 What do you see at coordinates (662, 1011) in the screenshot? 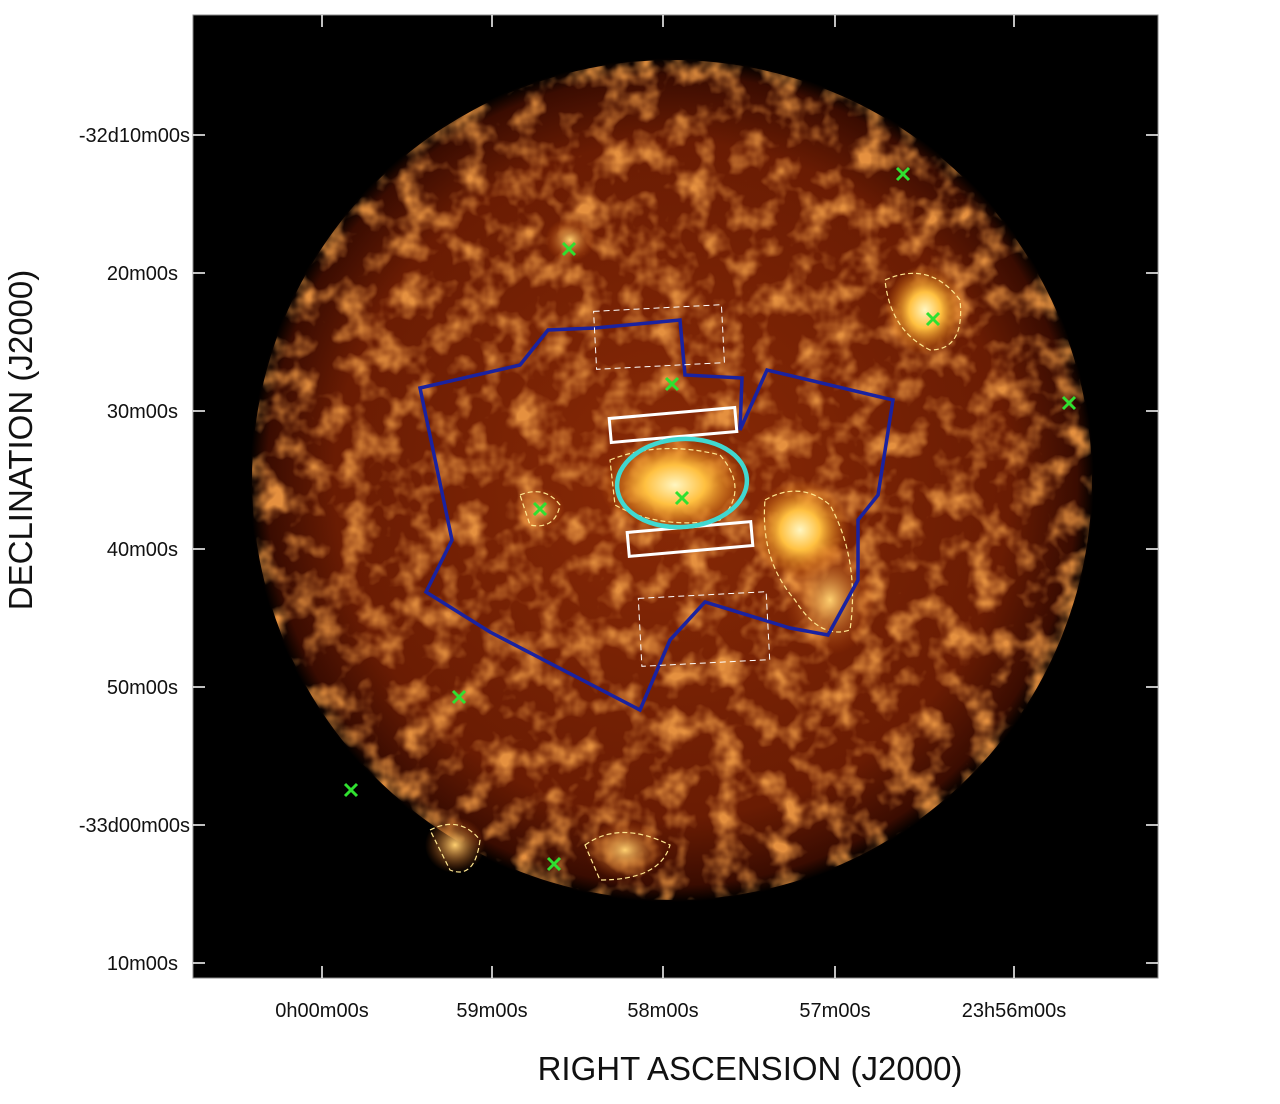
I see `x-tick-label: 58m00s` at bounding box center [662, 1011].